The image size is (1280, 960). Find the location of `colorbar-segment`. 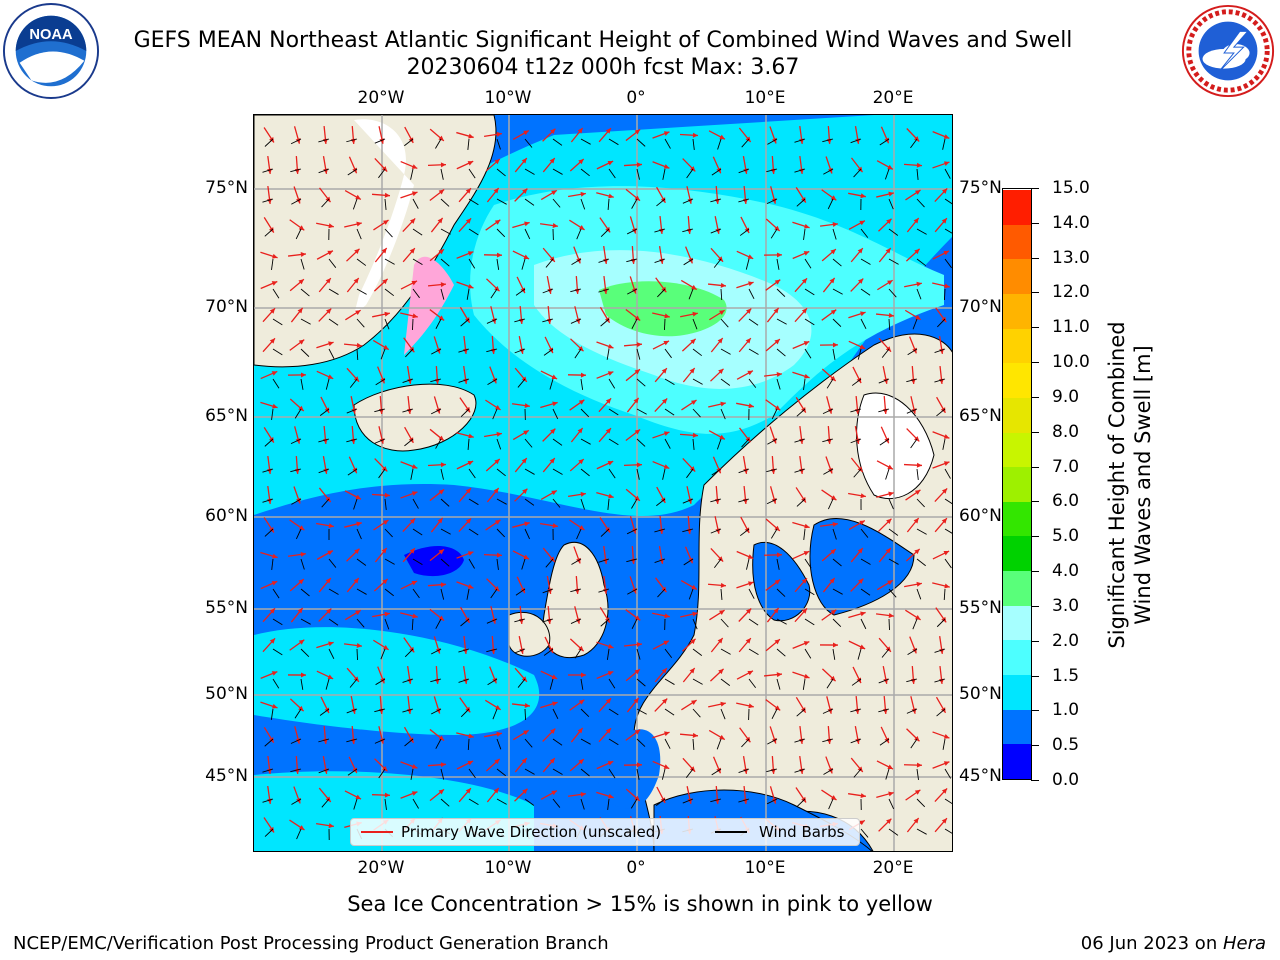

colorbar-segment is located at coordinates (1017, 346).